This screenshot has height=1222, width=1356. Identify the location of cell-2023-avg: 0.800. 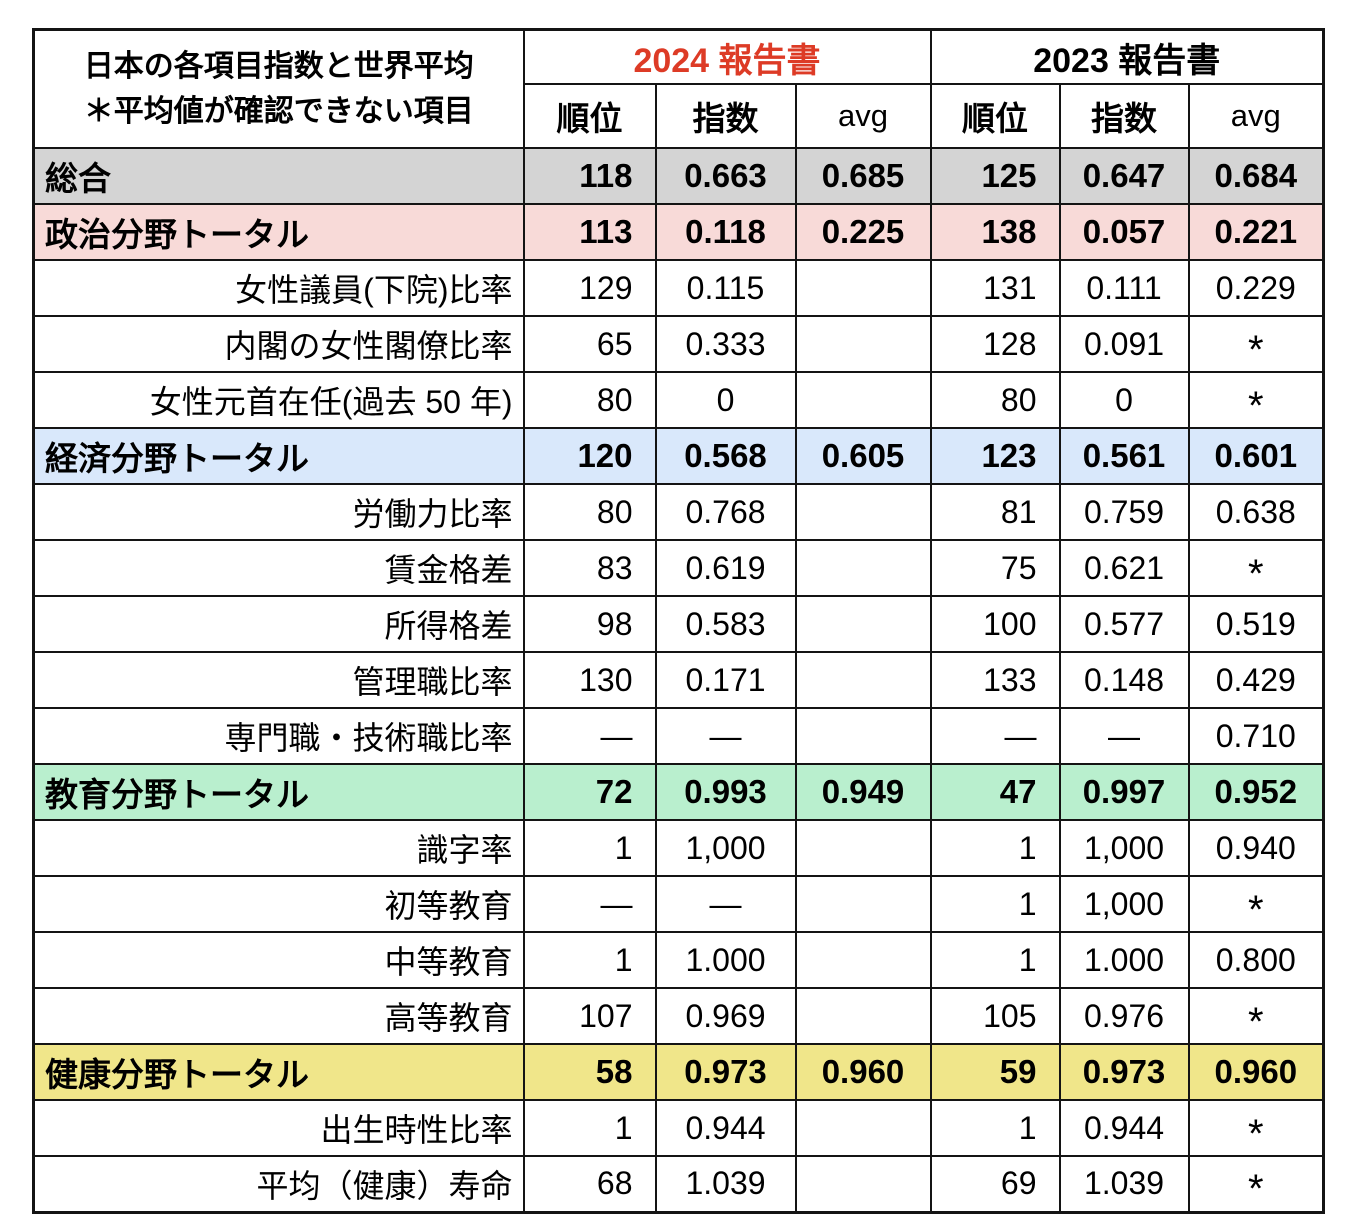
(1256, 960).